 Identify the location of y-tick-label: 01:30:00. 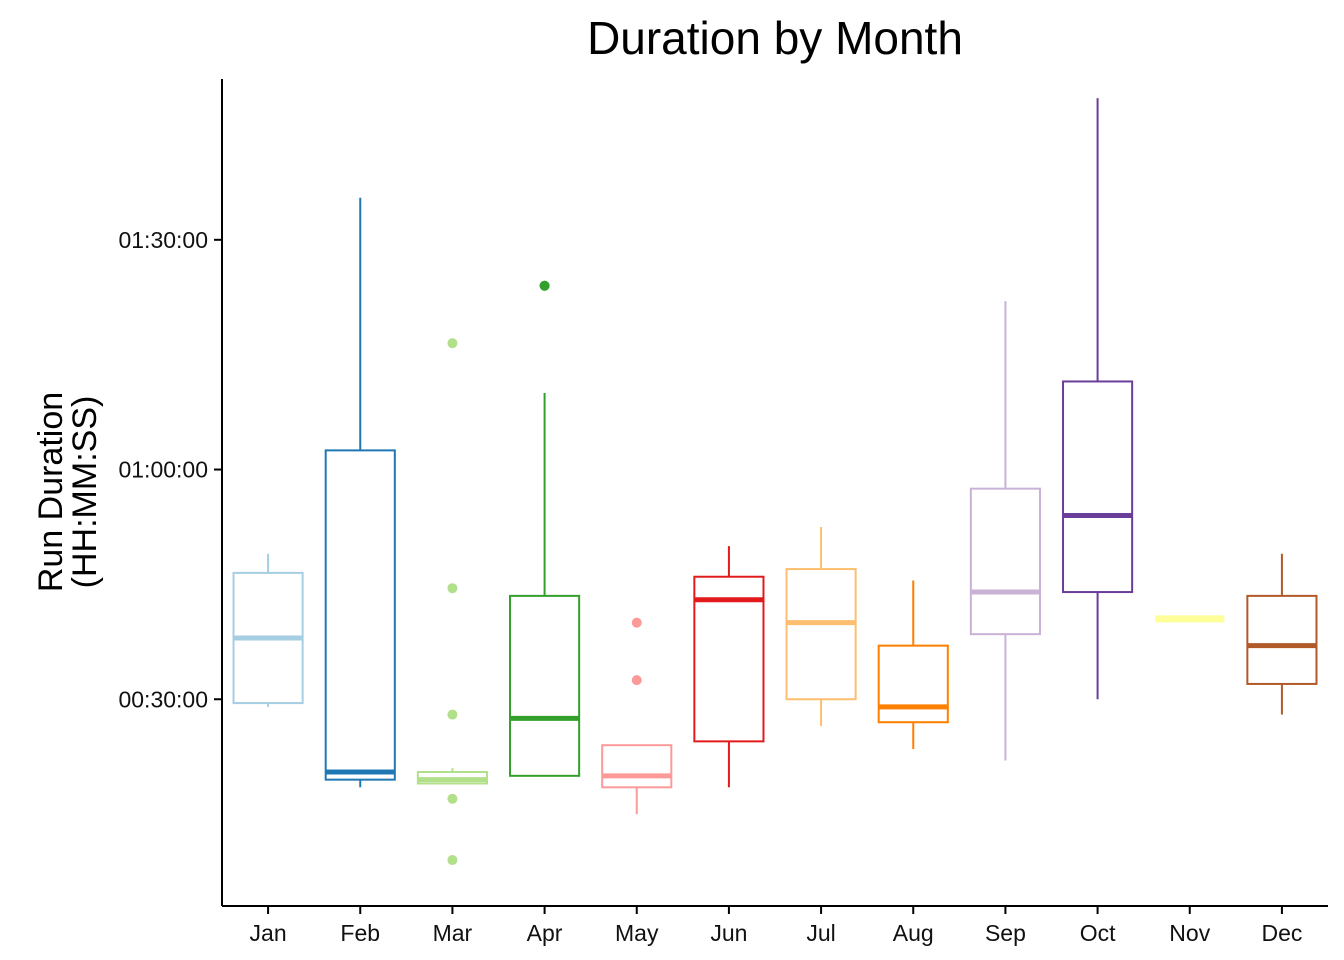
(163, 240).